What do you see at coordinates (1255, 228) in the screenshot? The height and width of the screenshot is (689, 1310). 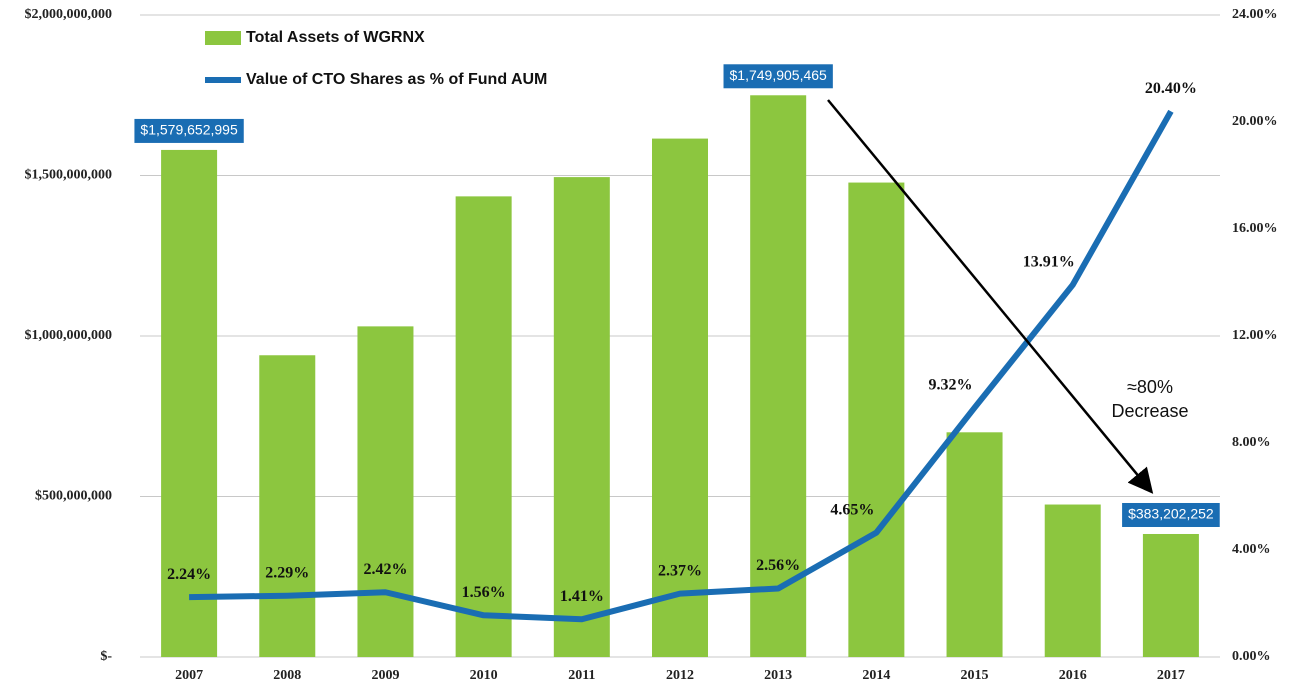 I see `y2-tick-label: 16.00%` at bounding box center [1255, 228].